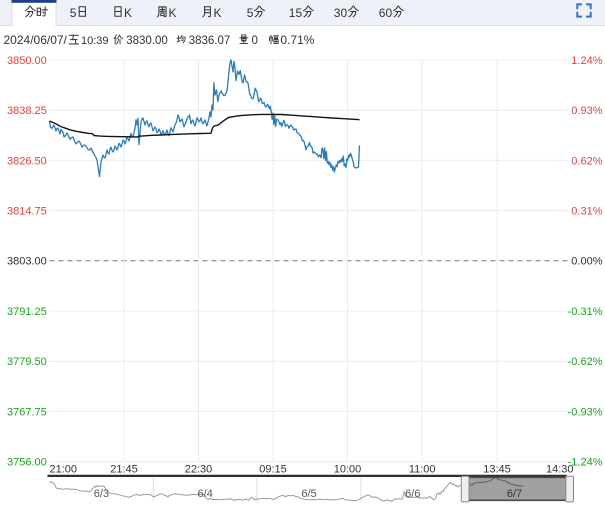  Describe the element at coordinates (586, 262) in the screenshot. I see `svg-text: 0.00%` at that location.